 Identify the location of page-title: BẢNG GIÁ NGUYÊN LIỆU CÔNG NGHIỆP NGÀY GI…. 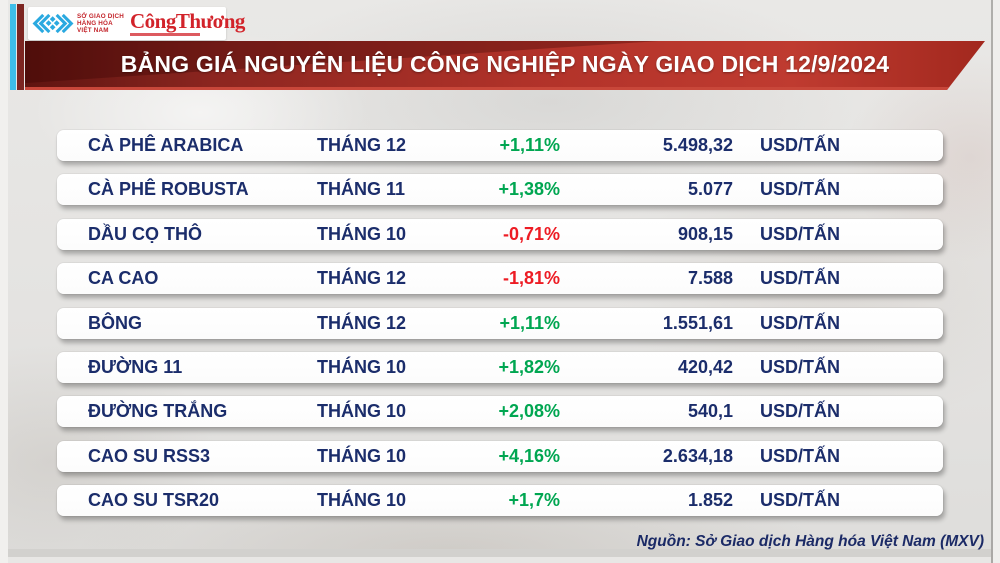
(505, 64).